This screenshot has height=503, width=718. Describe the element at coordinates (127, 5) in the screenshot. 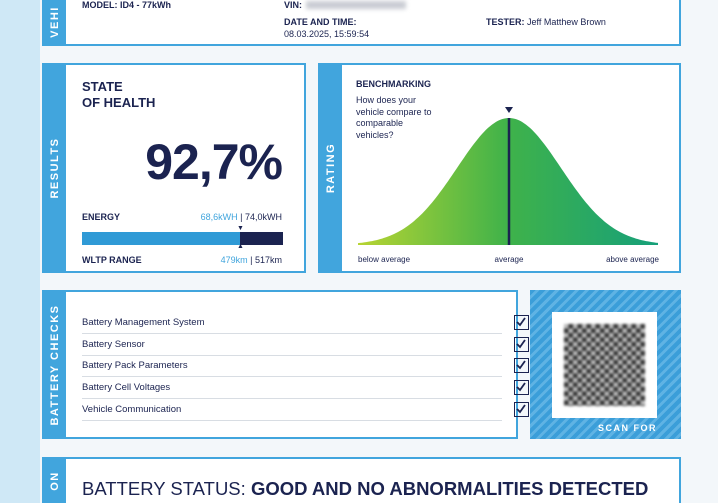

I see `model: MODEL: ID4 - 77kWh` at that location.